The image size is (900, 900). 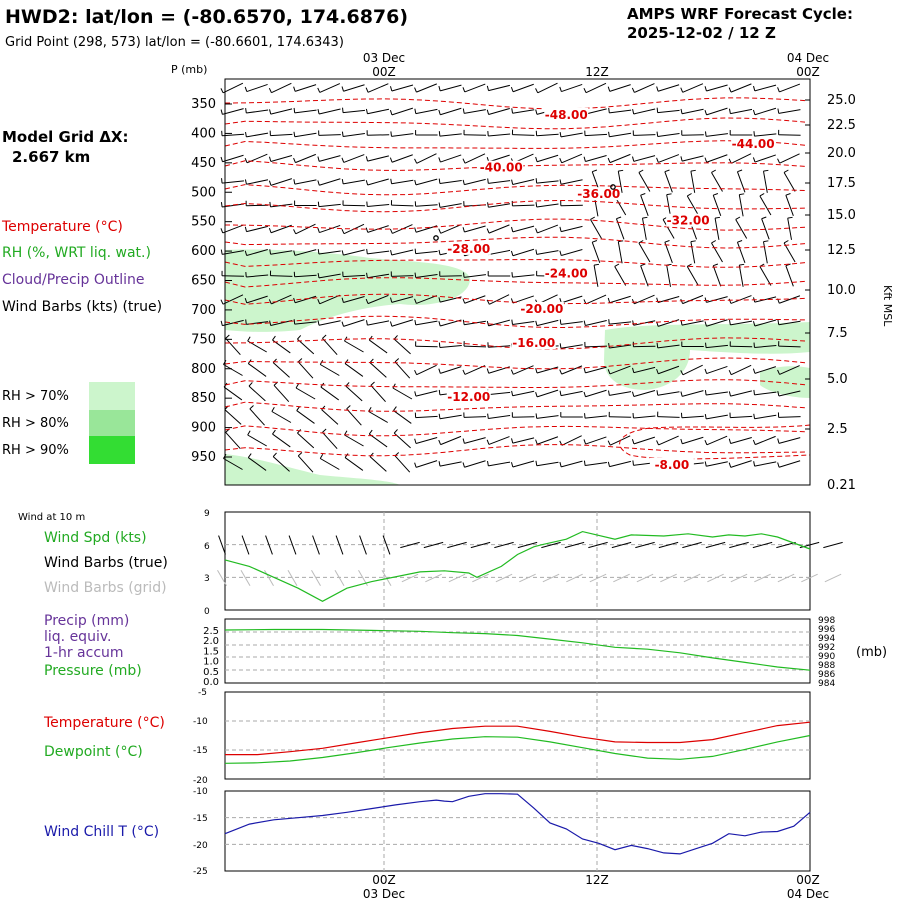 What do you see at coordinates (384, 58) in the screenshot?
I see `top-date-left: 03 Dec` at bounding box center [384, 58].